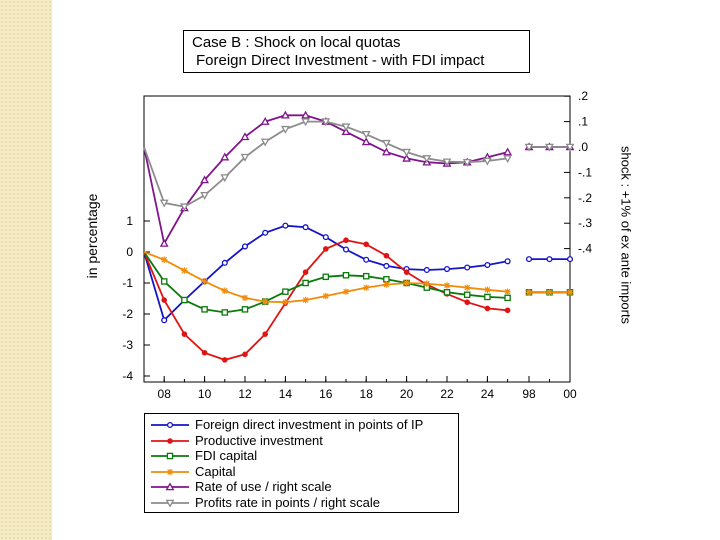 Image resolution: width=720 pixels, height=540 pixels. Describe the element at coordinates (583, 96) in the screenshot. I see `y2-tick-label: .2` at that location.